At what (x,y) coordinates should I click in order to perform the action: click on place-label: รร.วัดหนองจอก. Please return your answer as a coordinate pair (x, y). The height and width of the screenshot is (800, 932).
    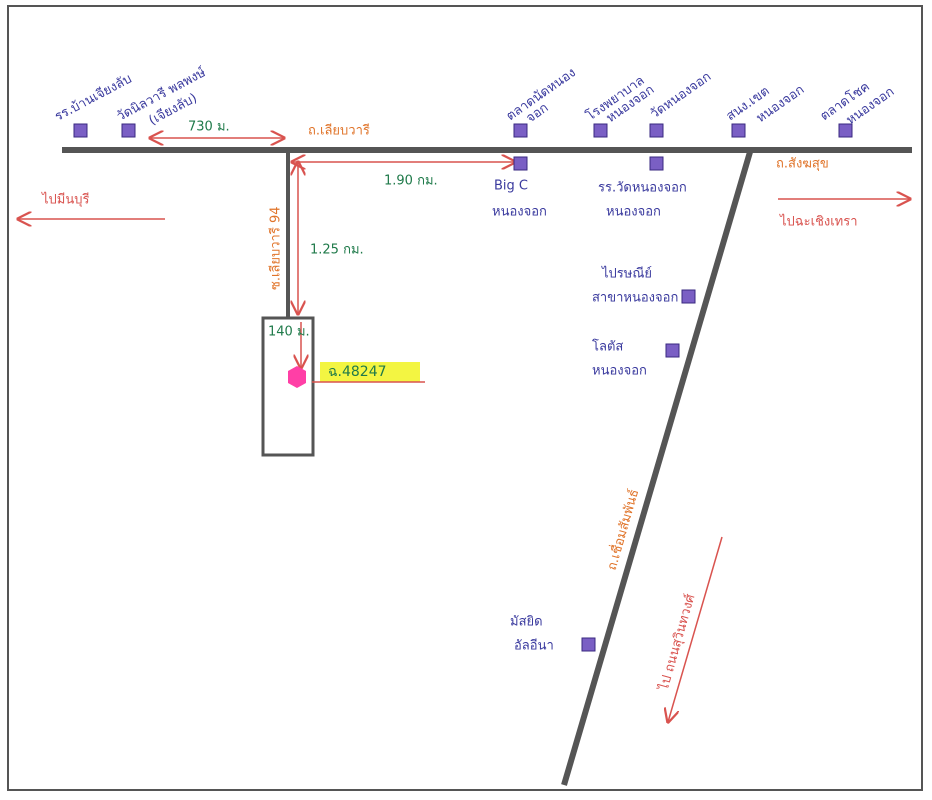
    Looking at the image, I should click on (642, 188).